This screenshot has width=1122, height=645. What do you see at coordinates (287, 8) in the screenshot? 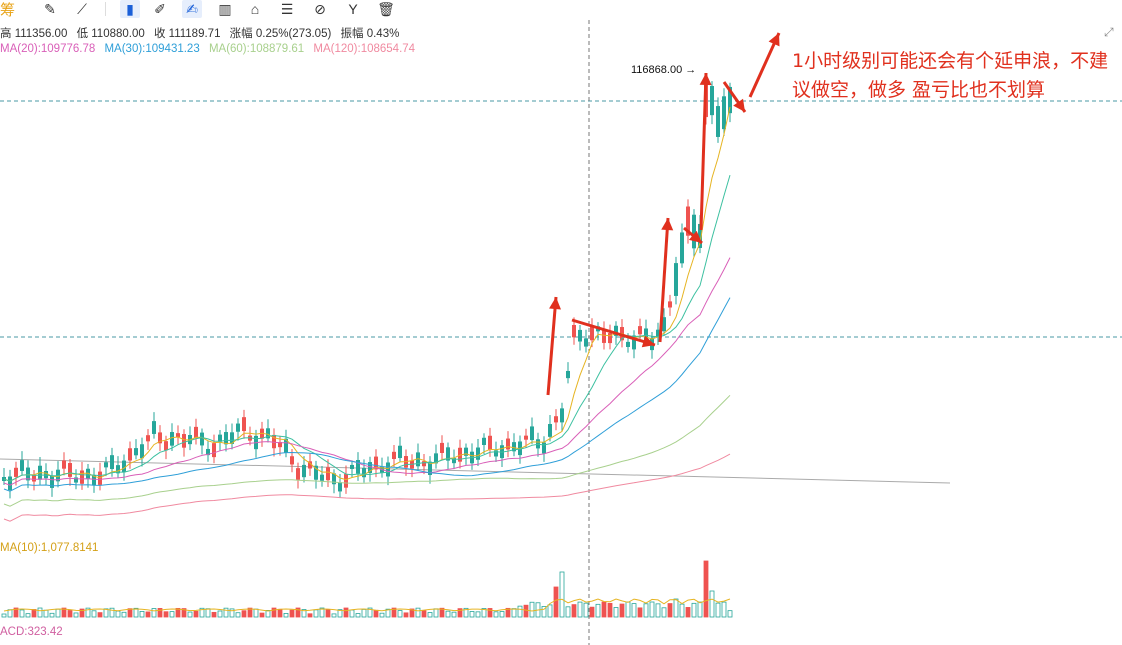
I see `template-icon: ☰` at bounding box center [287, 8].